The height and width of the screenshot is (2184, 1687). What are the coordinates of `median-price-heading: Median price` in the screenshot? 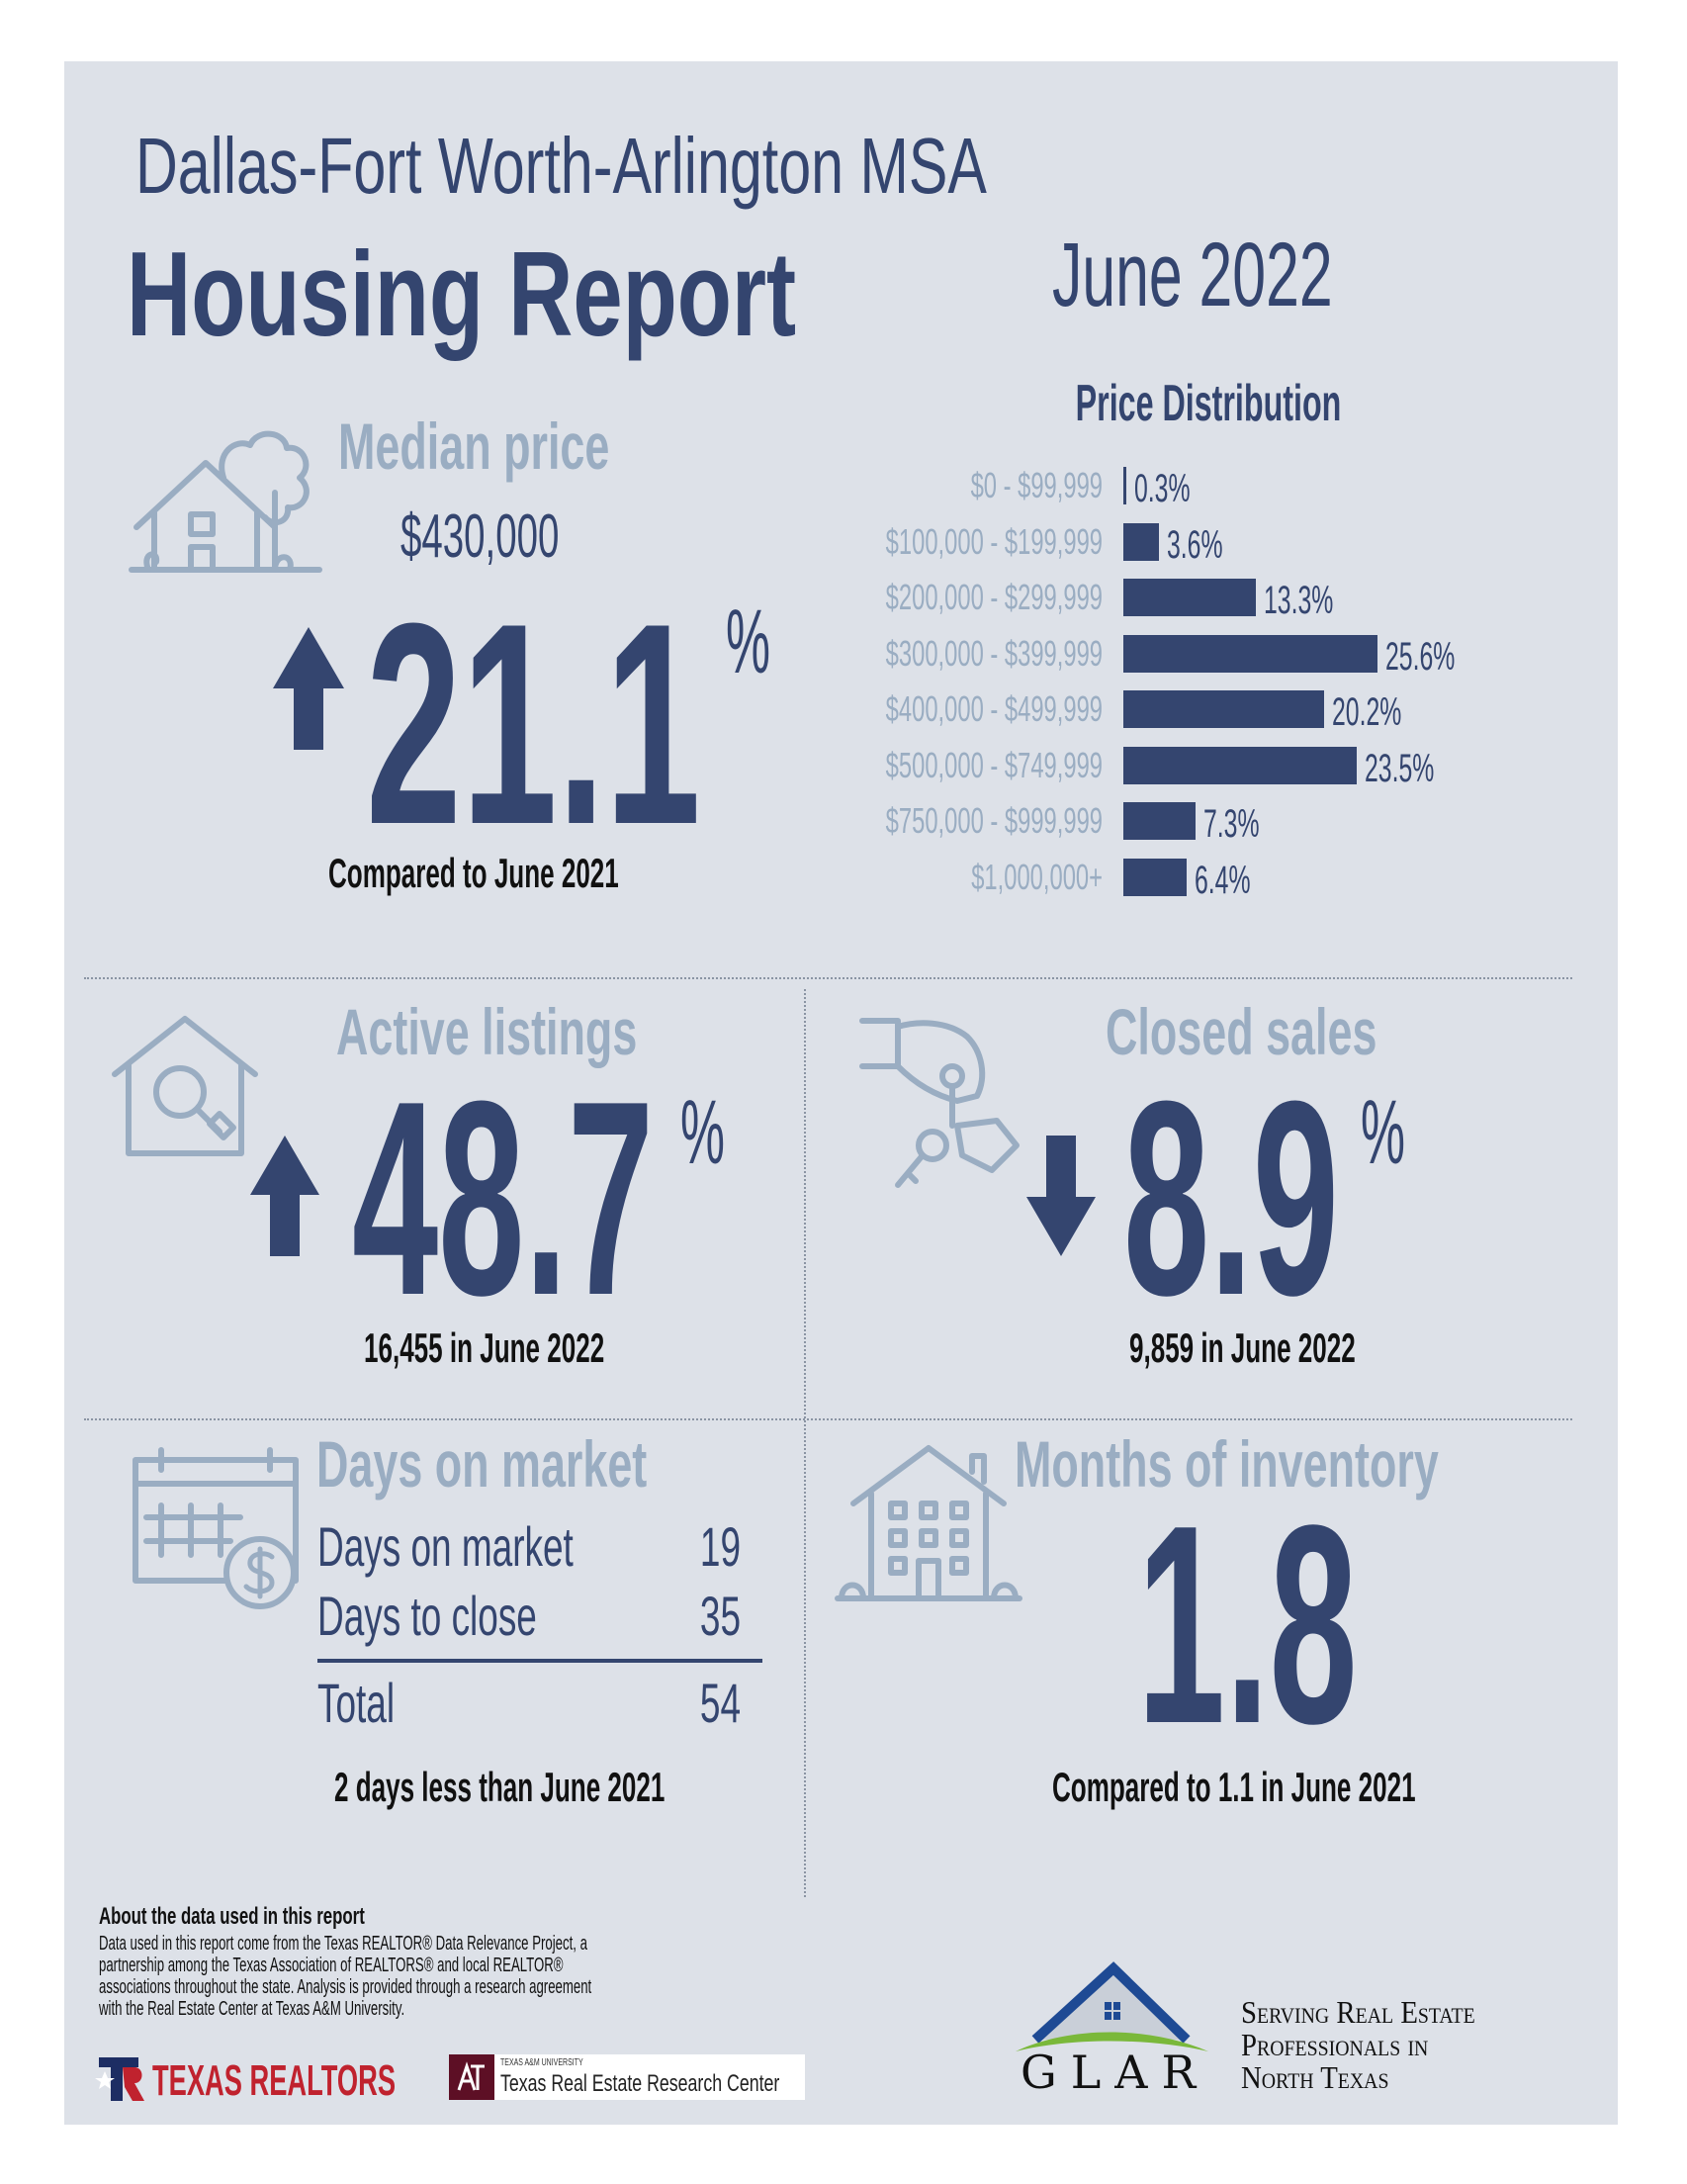 It's located at (474, 446).